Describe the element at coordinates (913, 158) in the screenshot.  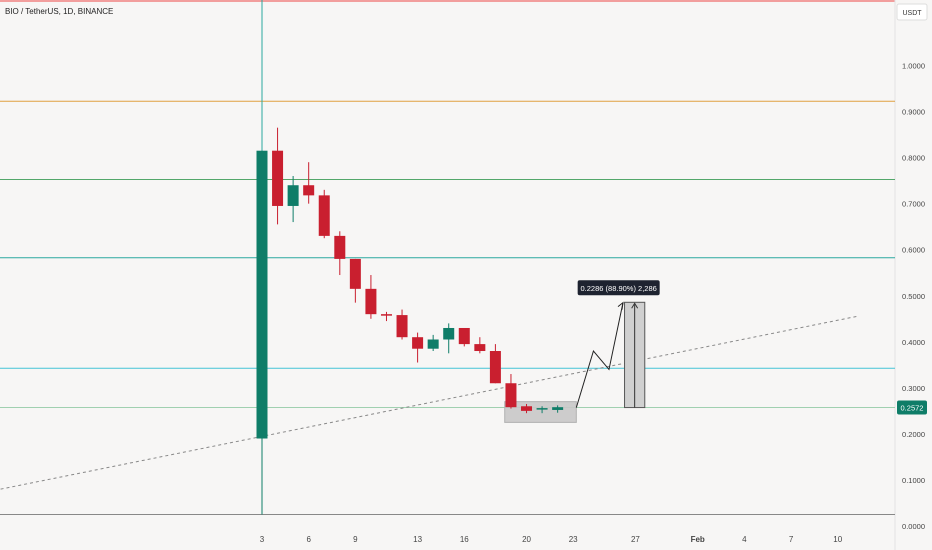
I see `y-tick-label: 0.8000` at that location.